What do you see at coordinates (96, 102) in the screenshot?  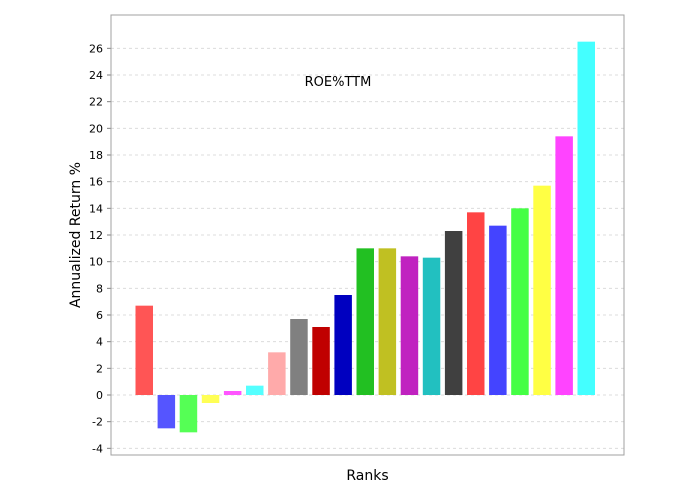 I see `y-tick-label: 22` at bounding box center [96, 102].